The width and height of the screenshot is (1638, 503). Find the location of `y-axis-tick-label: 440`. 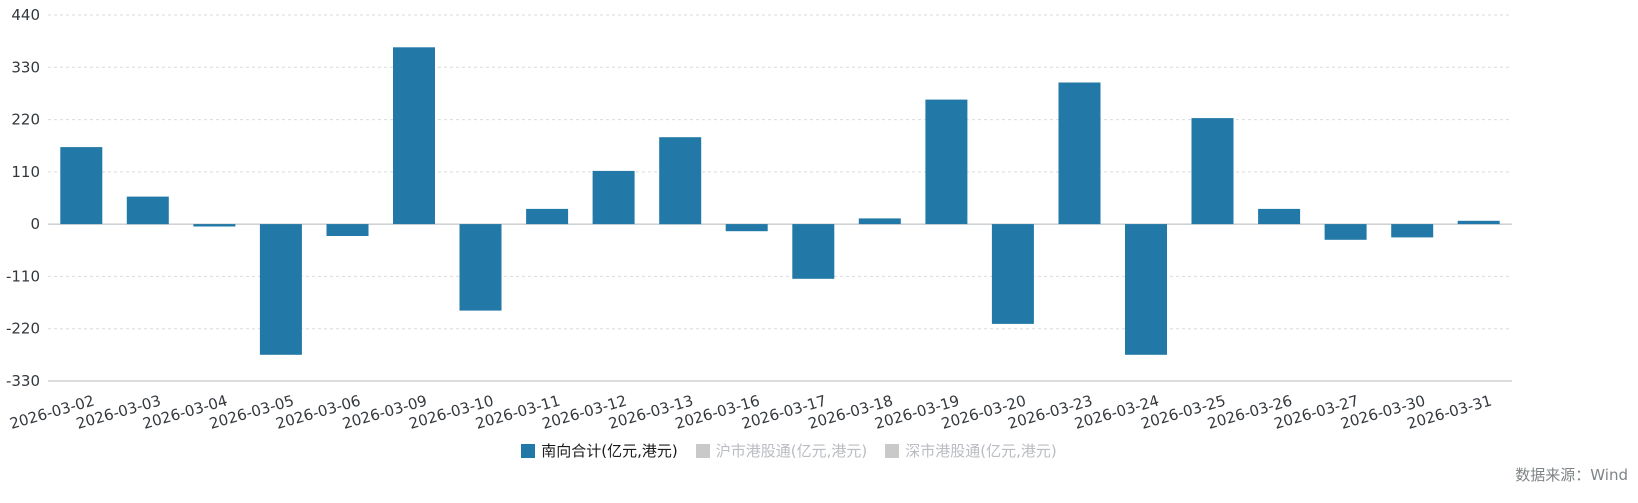

y-axis-tick-label: 440 is located at coordinates (25, 15).